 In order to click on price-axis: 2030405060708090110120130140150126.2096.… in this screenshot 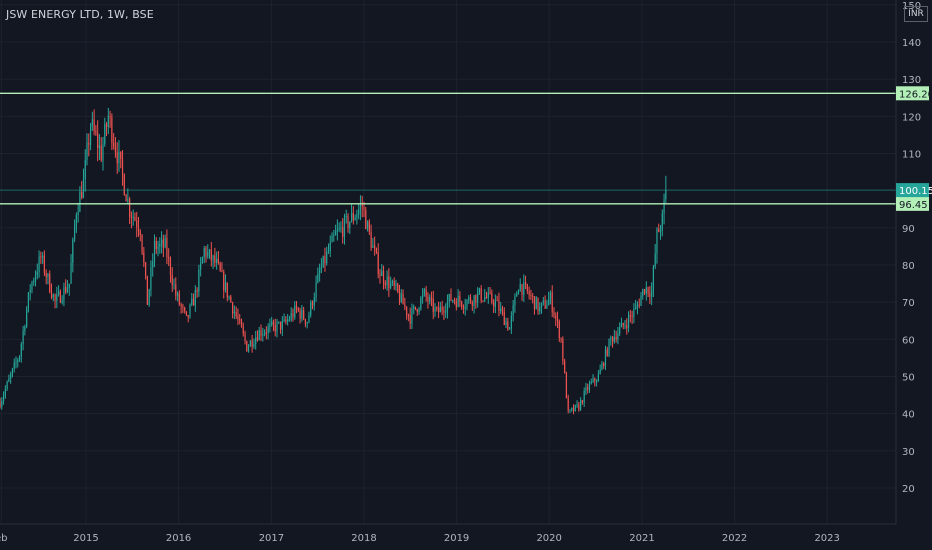, I will do `click(913, 275)`.